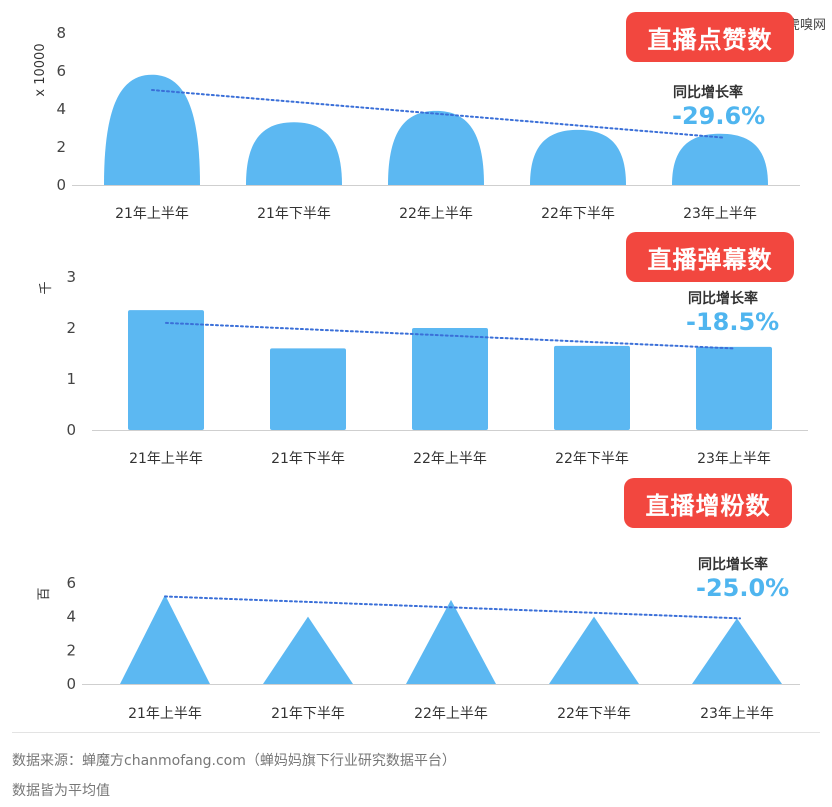 The width and height of the screenshot is (832, 807). I want to click on chart2-category-2: 22年上半年, so click(450, 459).